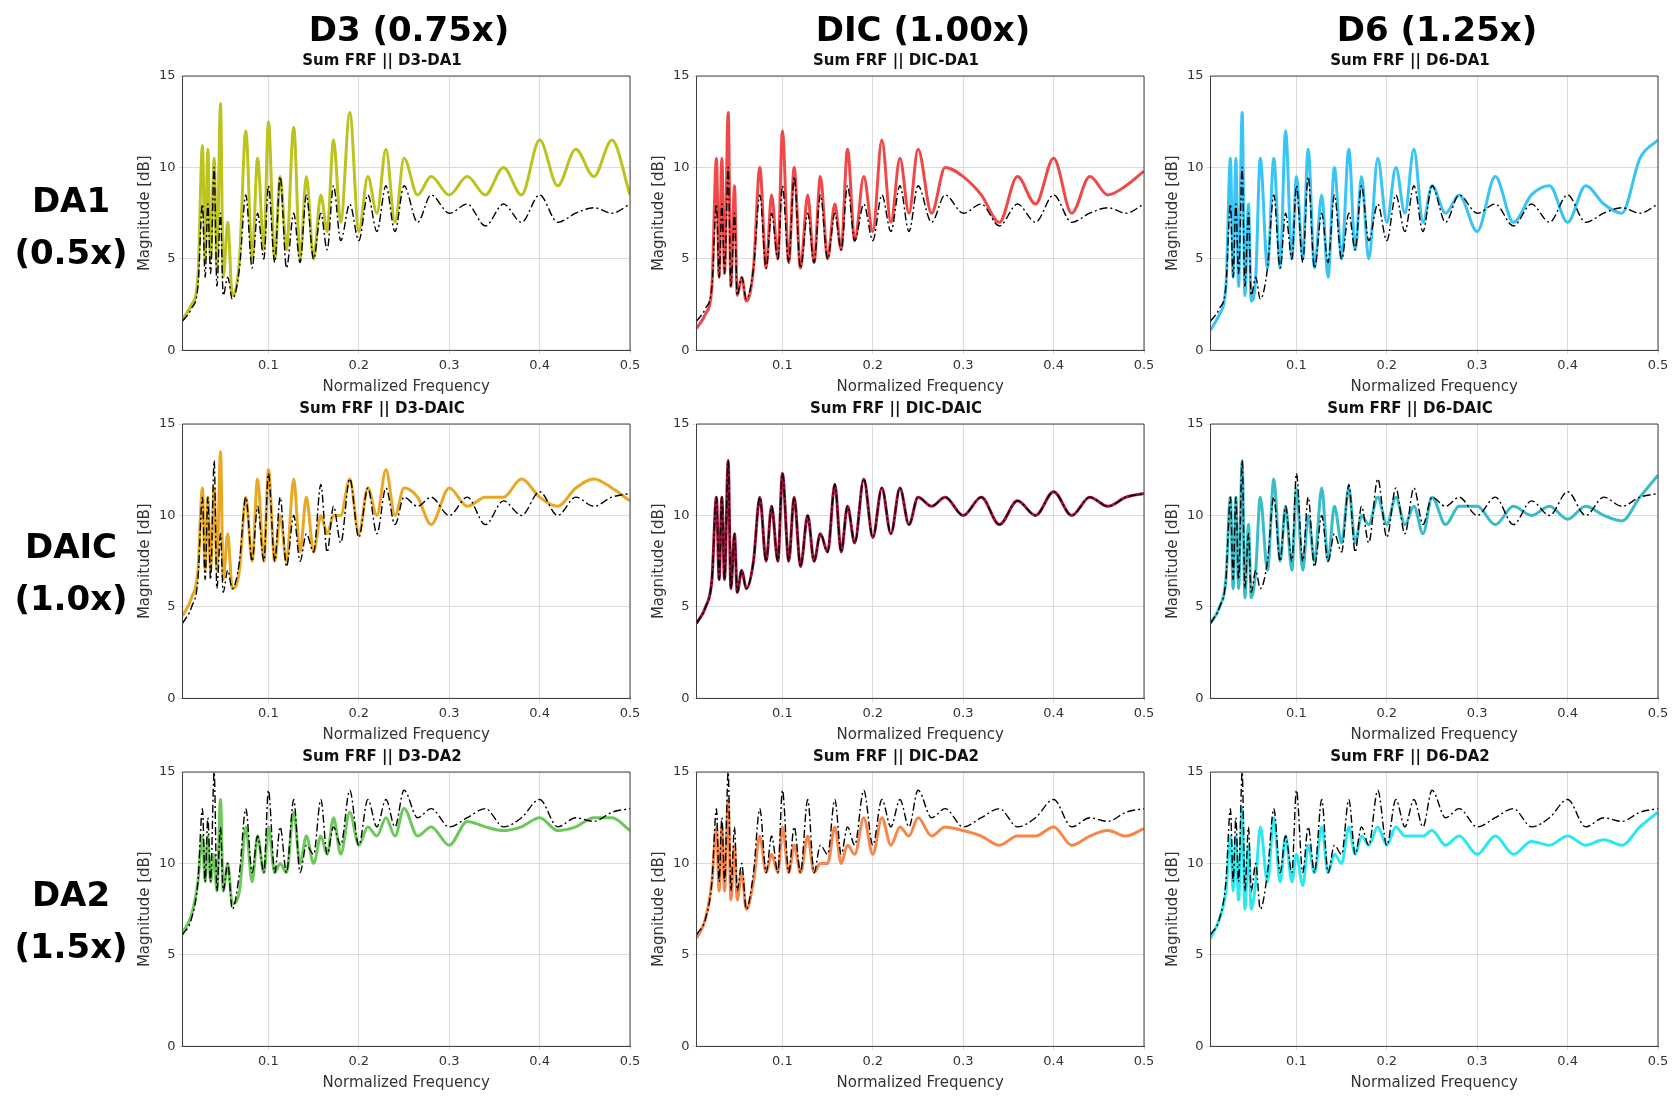 This screenshot has width=1678, height=1111. I want to click on text: D6 (1.25x), so click(1436, 29).